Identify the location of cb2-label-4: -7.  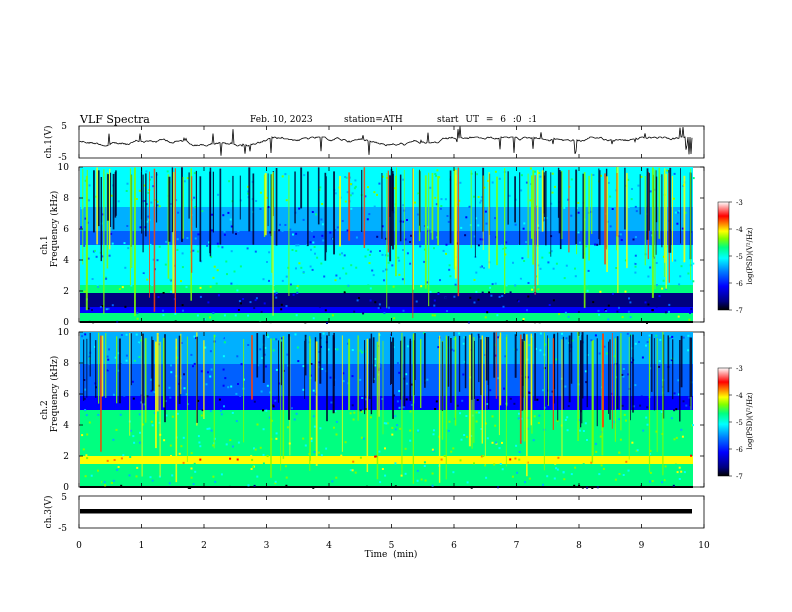
(739, 477).